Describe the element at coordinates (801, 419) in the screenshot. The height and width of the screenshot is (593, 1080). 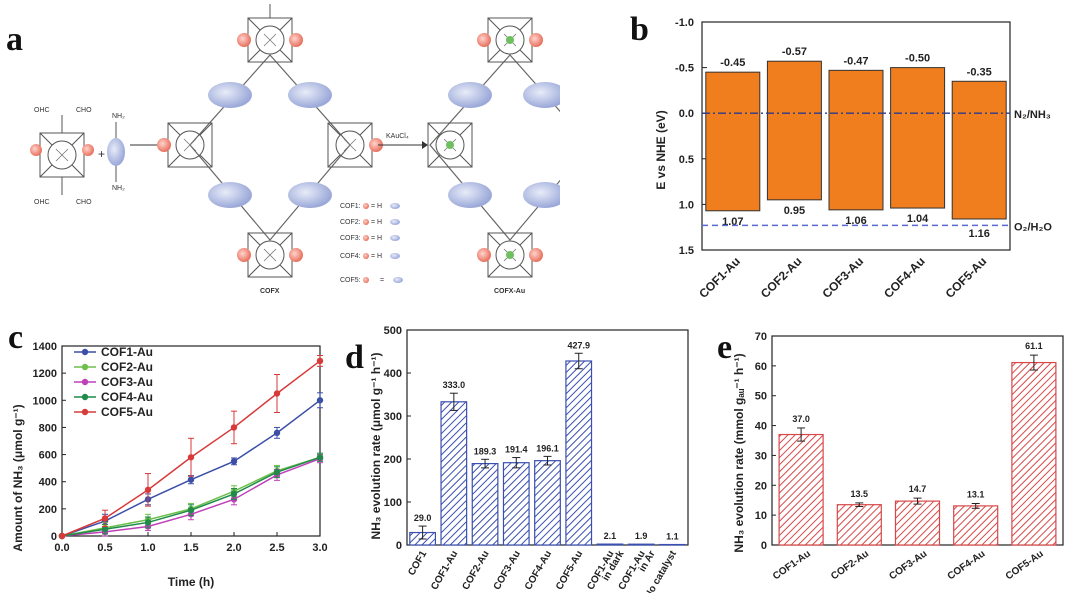
I see `value-label: 37.0` at that location.